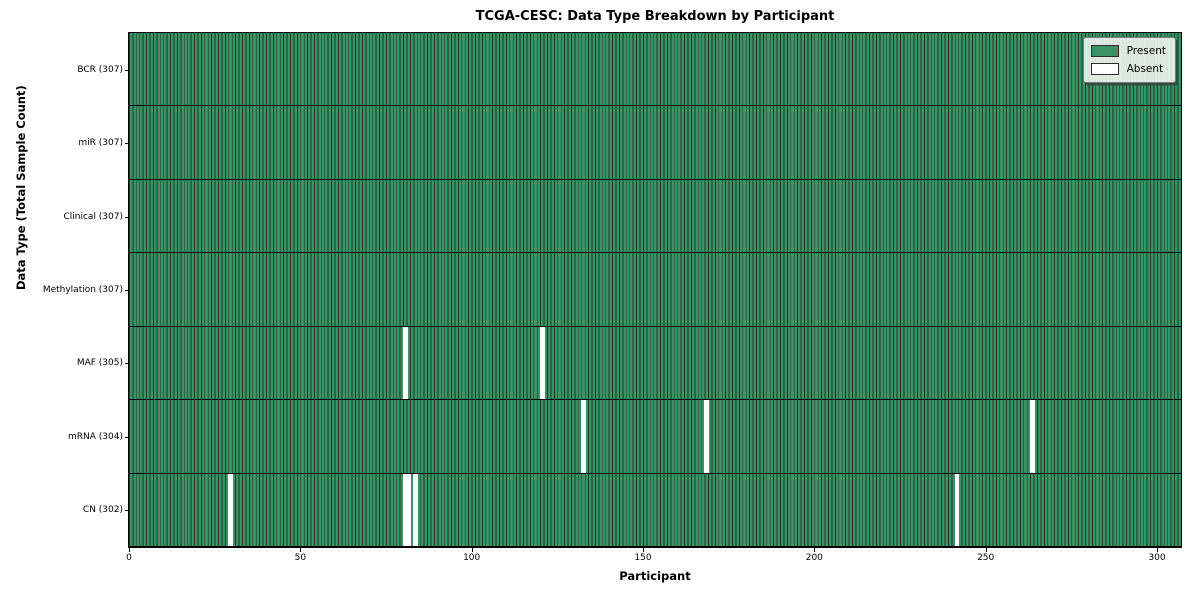 This screenshot has width=1200, height=600. Describe the element at coordinates (82, 290) in the screenshot. I see `y-tick-label: Methylation (307)` at that location.